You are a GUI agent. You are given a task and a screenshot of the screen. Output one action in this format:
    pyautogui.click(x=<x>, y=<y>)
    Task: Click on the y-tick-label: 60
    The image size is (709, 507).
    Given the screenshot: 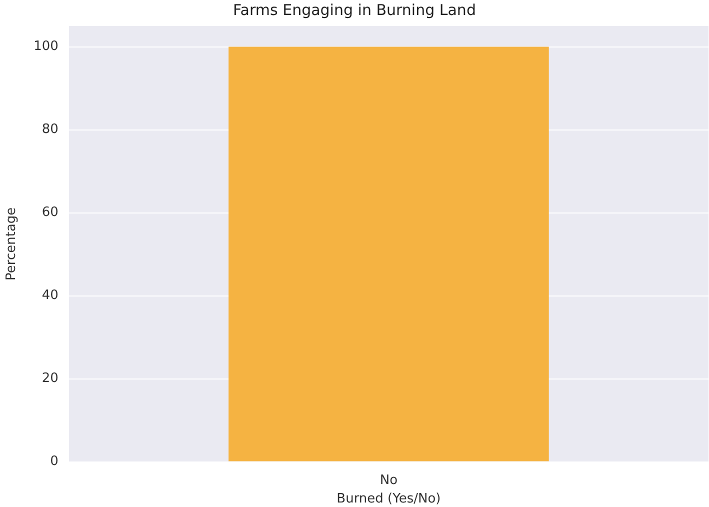 What is the action you would take?
    pyautogui.click(x=50, y=212)
    